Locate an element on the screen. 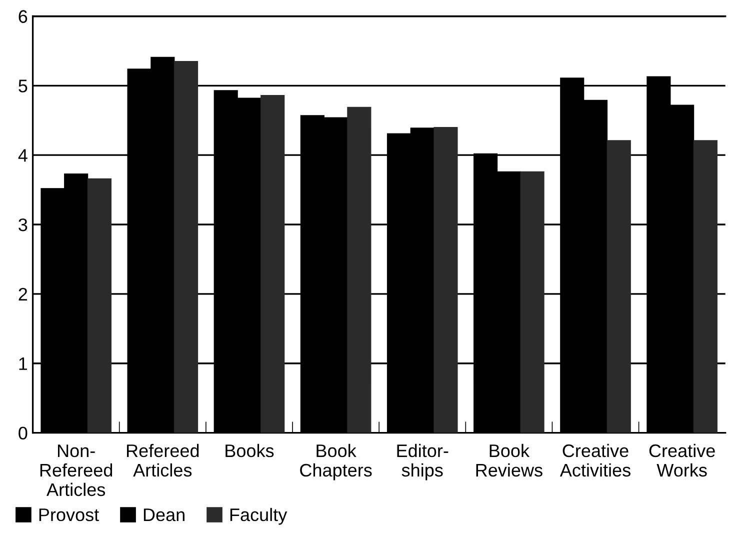 Image resolution: width=729 pixels, height=541 pixels. x-tick-label: Editor- ships is located at coordinates (422, 462).